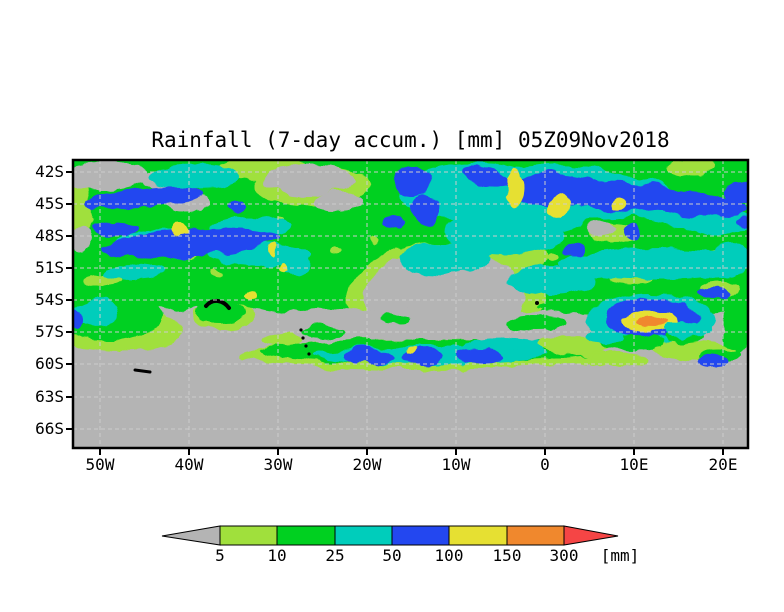  What do you see at coordinates (620, 555) in the screenshot?
I see `colorbar-unit-label: [mm]` at bounding box center [620, 555].